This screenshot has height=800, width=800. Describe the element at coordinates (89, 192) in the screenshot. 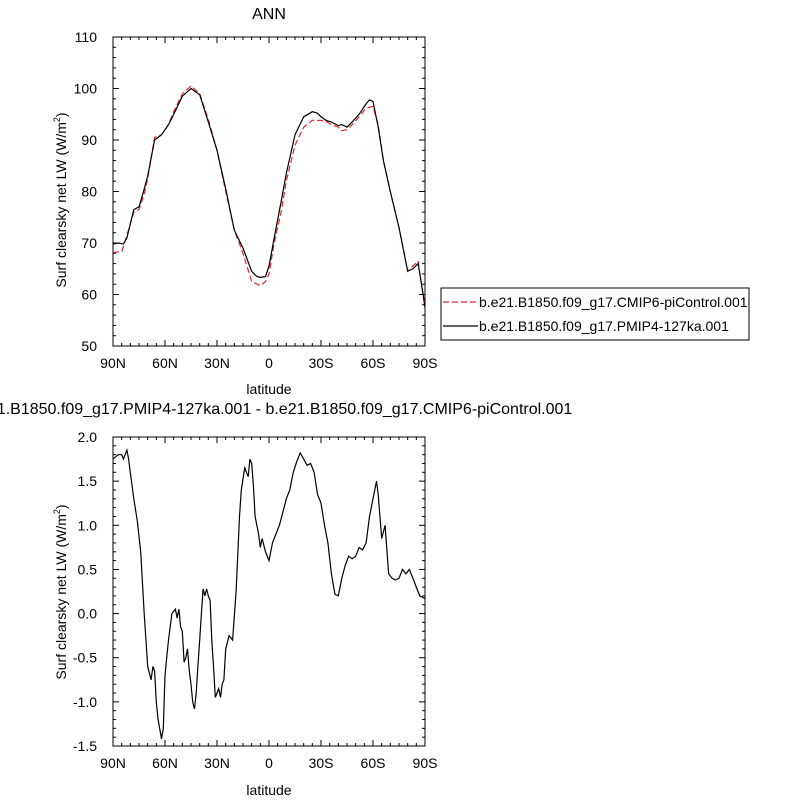

I see `top-y-tick-label: 80` at that location.